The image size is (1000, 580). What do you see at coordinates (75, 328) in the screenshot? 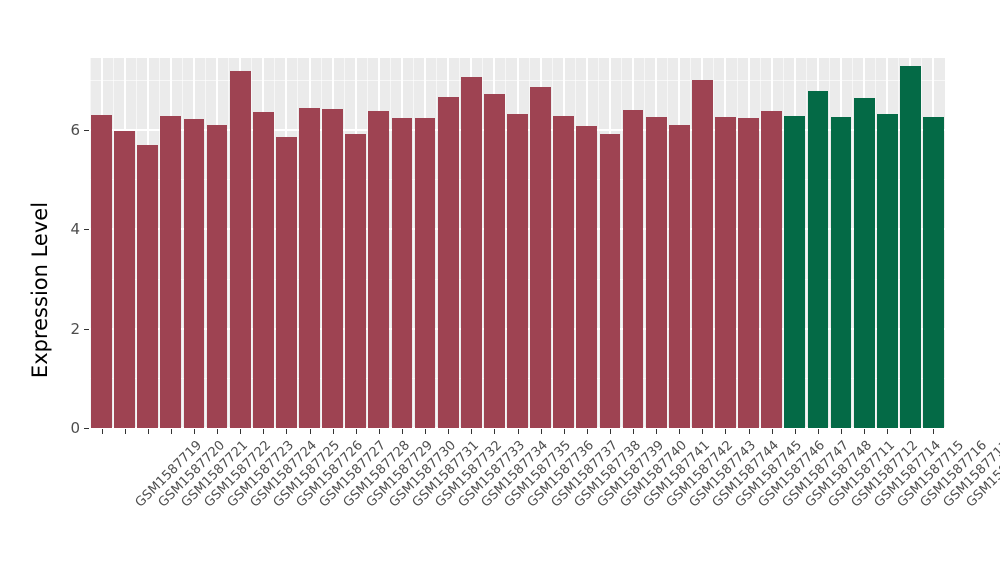
I see `y-axis-tick-label: 2` at bounding box center [75, 328].